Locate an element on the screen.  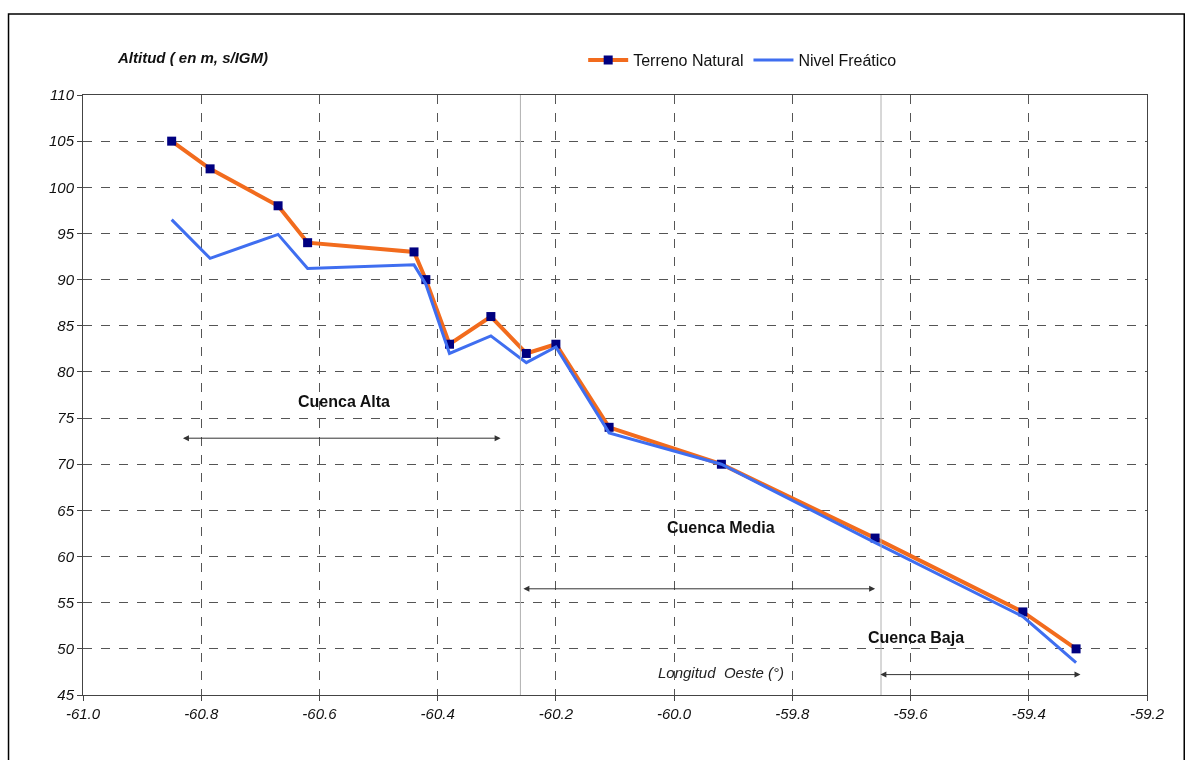
x-tick-label: -59.6 is located at coordinates (911, 713).